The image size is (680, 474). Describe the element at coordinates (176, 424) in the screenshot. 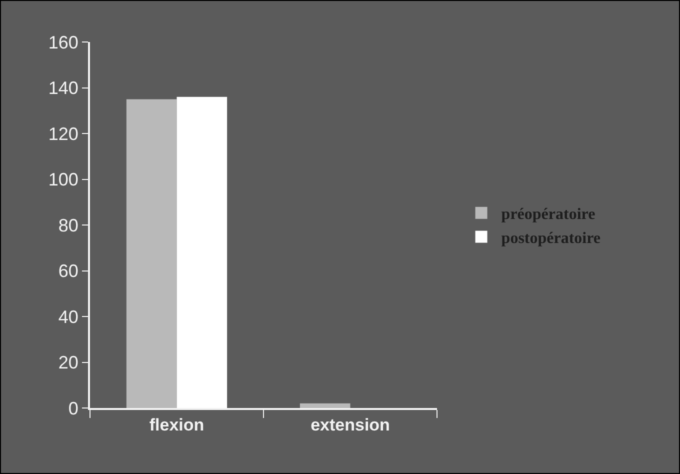

I see `x-tick-label: flexion` at that location.